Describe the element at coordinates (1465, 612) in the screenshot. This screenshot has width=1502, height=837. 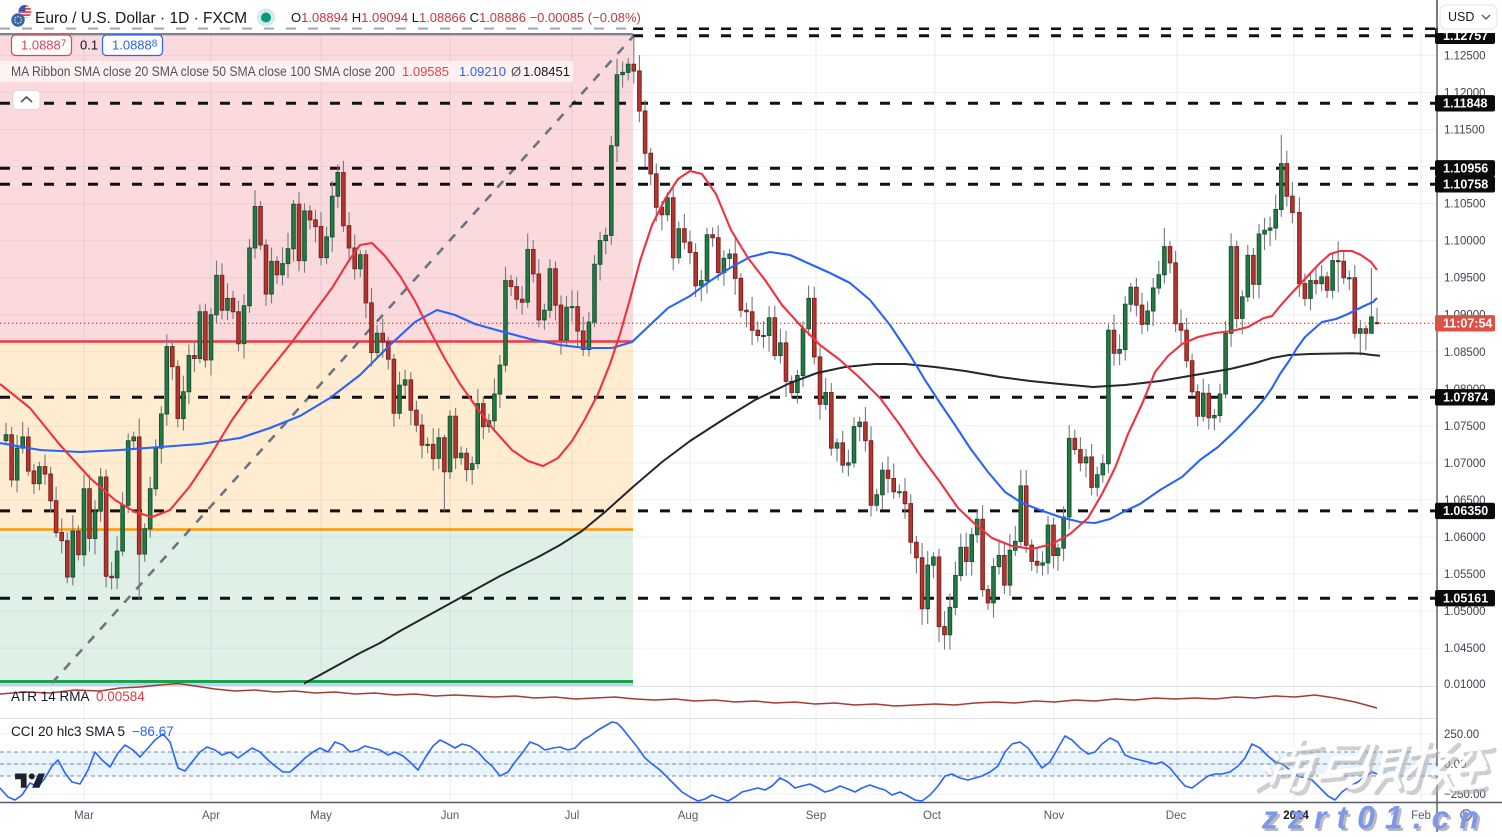
I see `svg-text: 1.05000` at that location.